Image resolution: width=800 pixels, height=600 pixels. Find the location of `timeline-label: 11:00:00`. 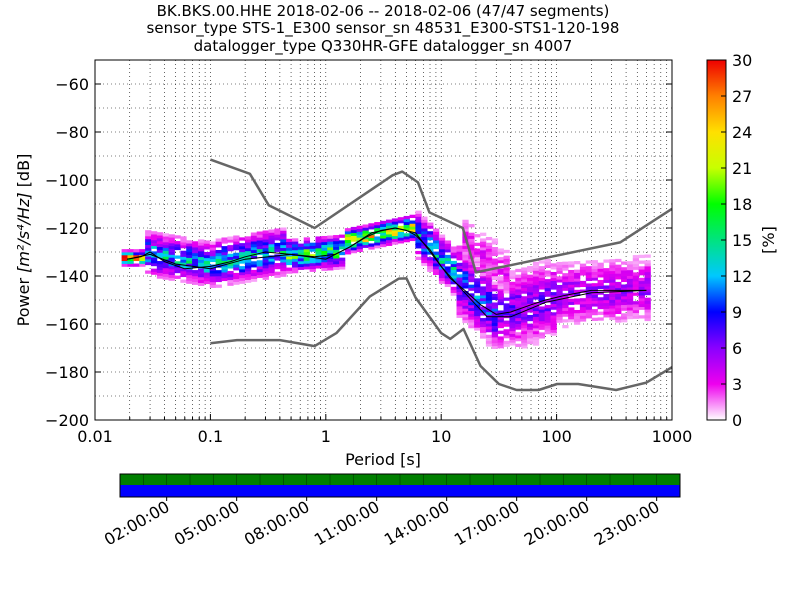

timeline-label: 11:00:00 is located at coordinates (347, 523).